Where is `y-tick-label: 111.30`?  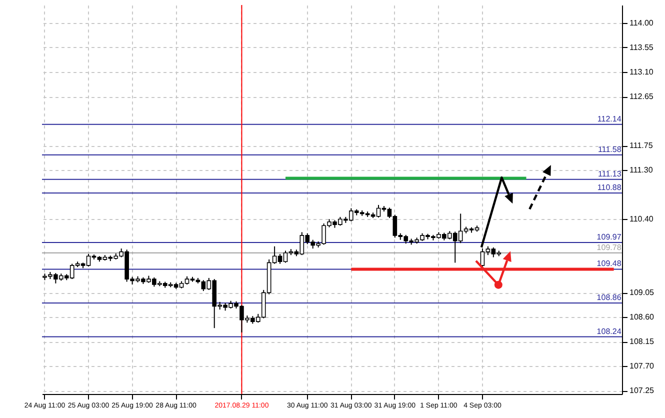
y-tick-label: 111.30 is located at coordinates (642, 170).